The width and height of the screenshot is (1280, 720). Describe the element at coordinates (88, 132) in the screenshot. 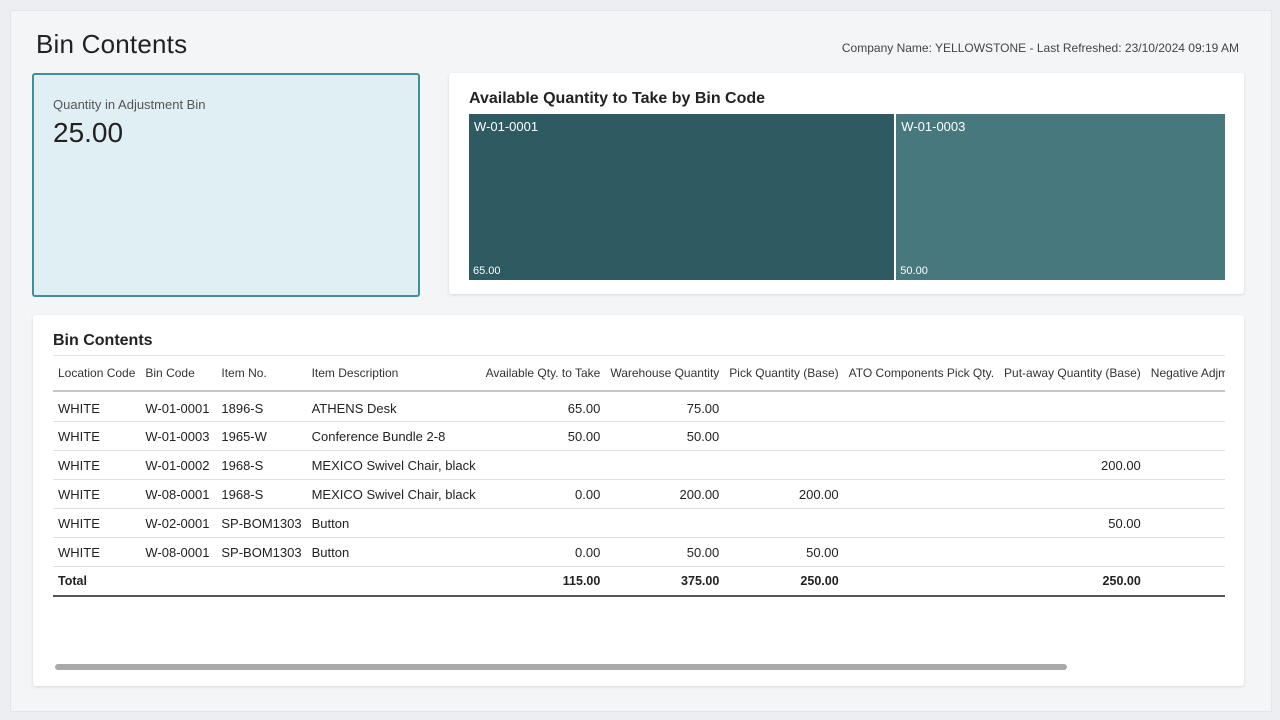

I see `kpi-value: 25.00` at that location.